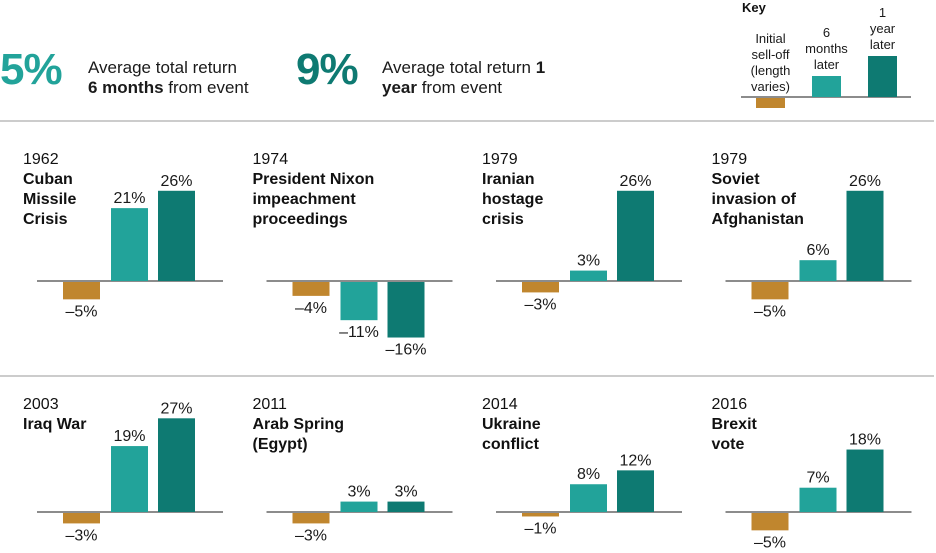 The height and width of the screenshot is (553, 936). Describe the element at coordinates (513, 199) in the screenshot. I see `event-name-line: hostage` at that location.